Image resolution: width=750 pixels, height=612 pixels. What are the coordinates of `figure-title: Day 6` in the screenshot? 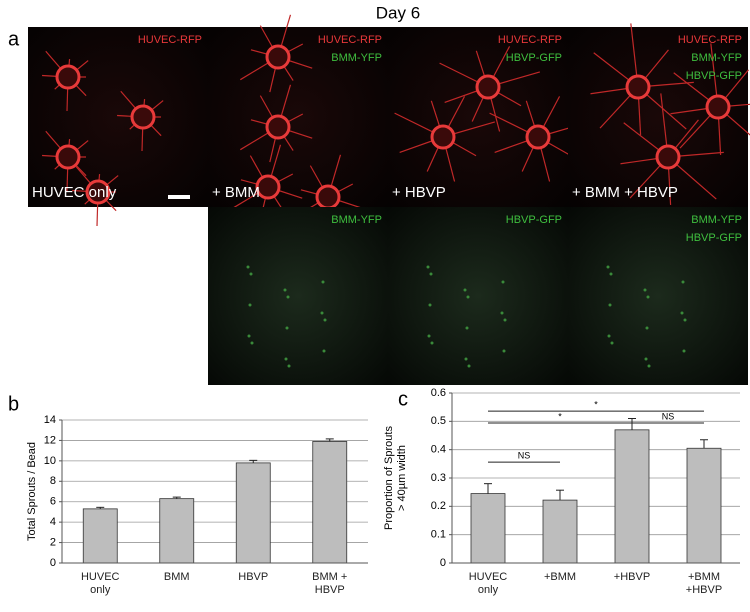 It's located at (398, 12).